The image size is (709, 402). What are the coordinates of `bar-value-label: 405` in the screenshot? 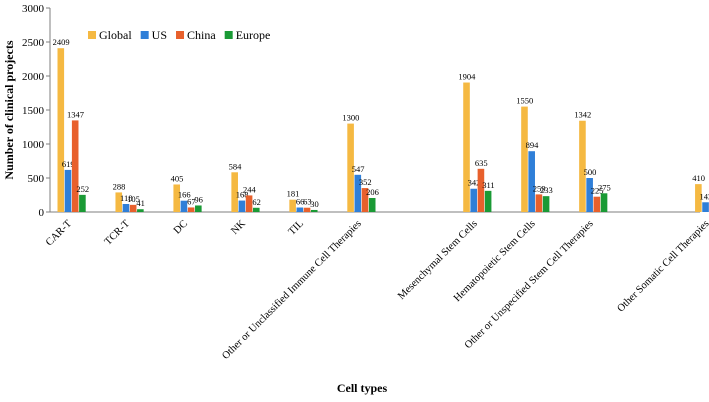 It's located at (177, 178).